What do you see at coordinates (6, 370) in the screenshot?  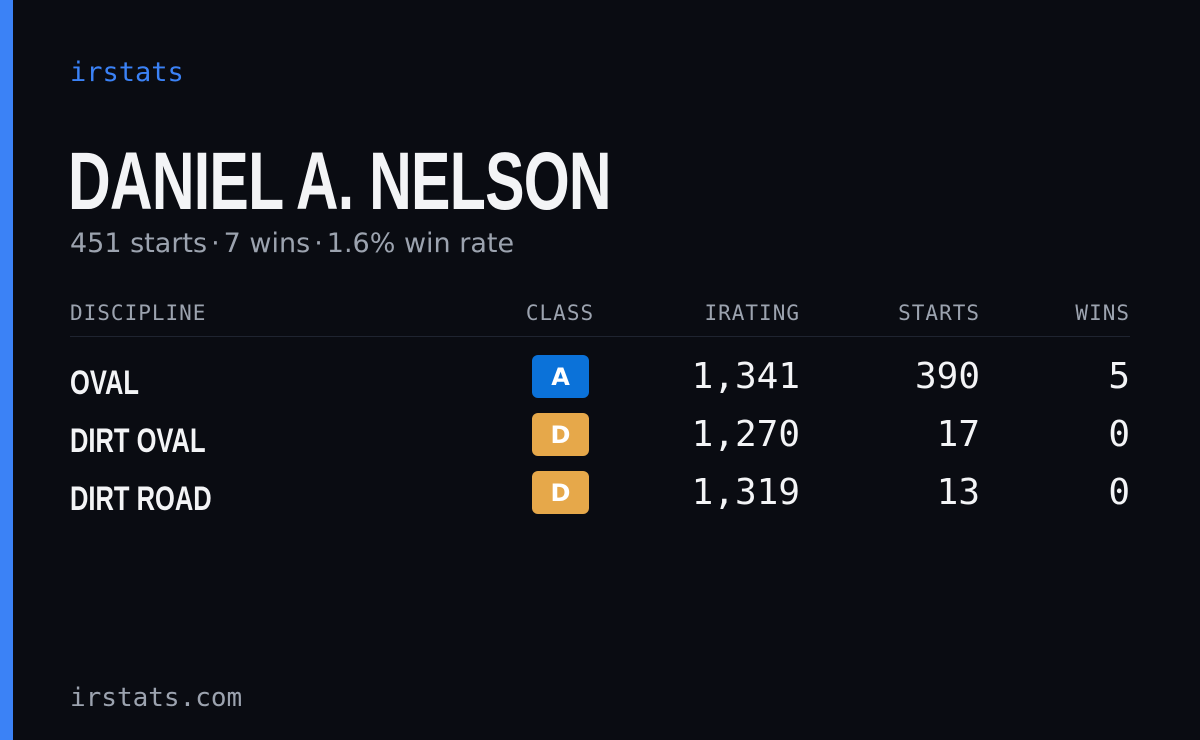 I see `accent-bar` at bounding box center [6, 370].